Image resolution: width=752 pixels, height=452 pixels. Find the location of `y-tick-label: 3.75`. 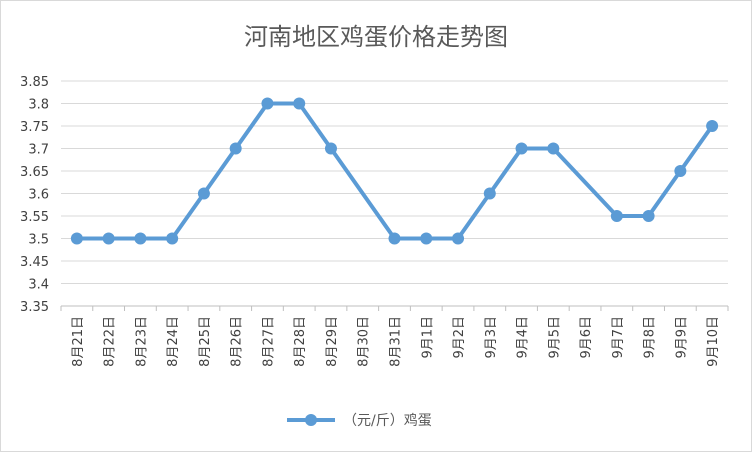

y-tick-label: 3.75 is located at coordinates (34, 127).